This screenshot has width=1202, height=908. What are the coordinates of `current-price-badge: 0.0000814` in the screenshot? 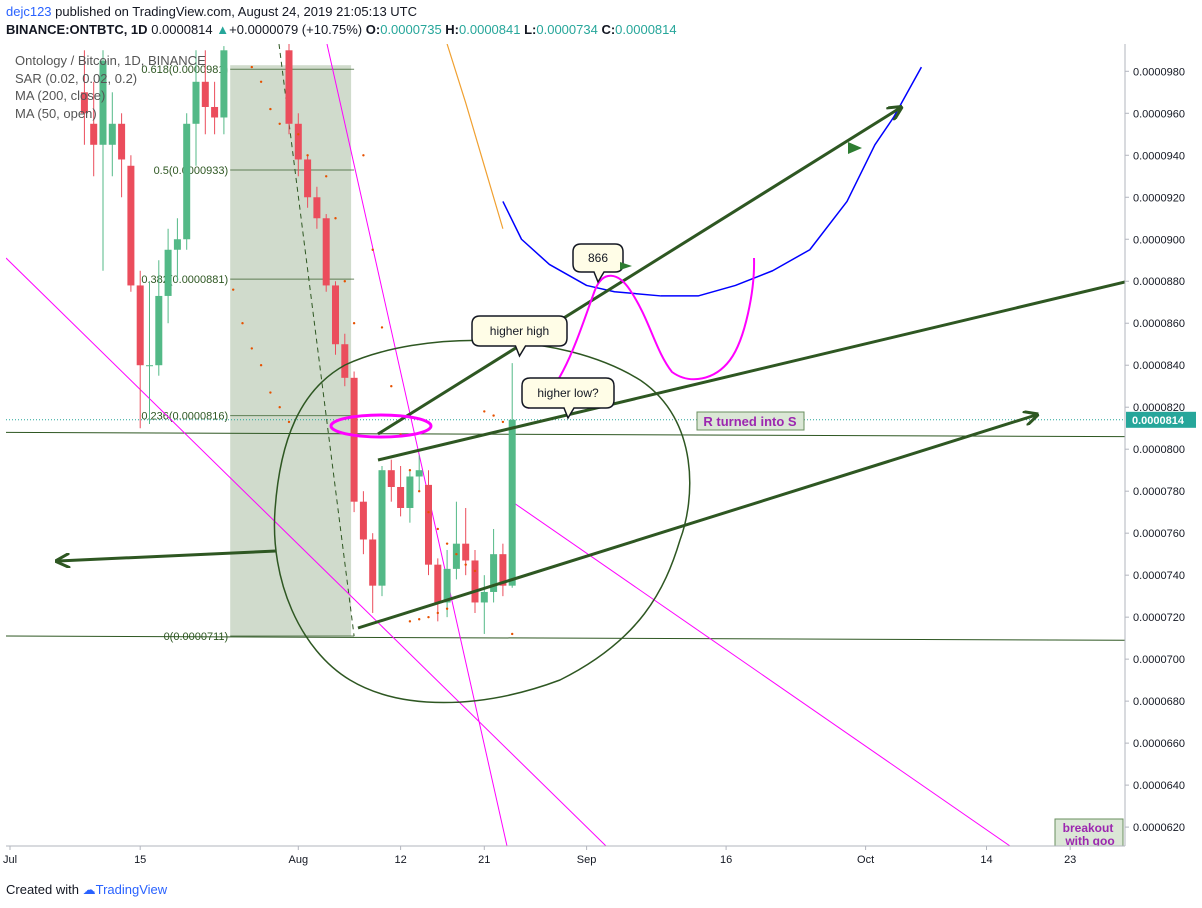 It's located at (1161, 419).